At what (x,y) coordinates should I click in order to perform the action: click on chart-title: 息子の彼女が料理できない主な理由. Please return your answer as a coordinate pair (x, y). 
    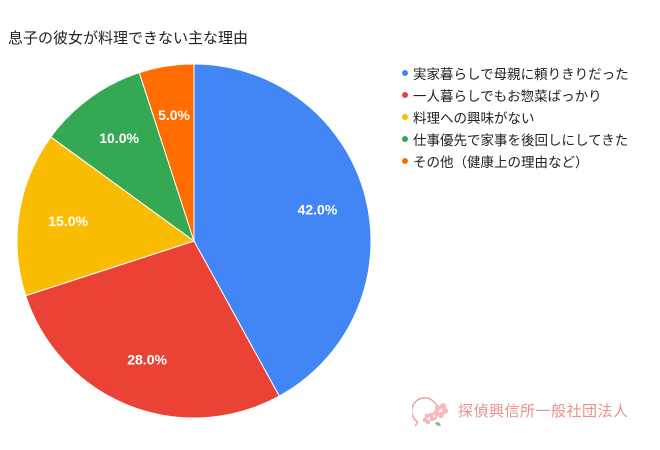
    Looking at the image, I should click on (128, 38).